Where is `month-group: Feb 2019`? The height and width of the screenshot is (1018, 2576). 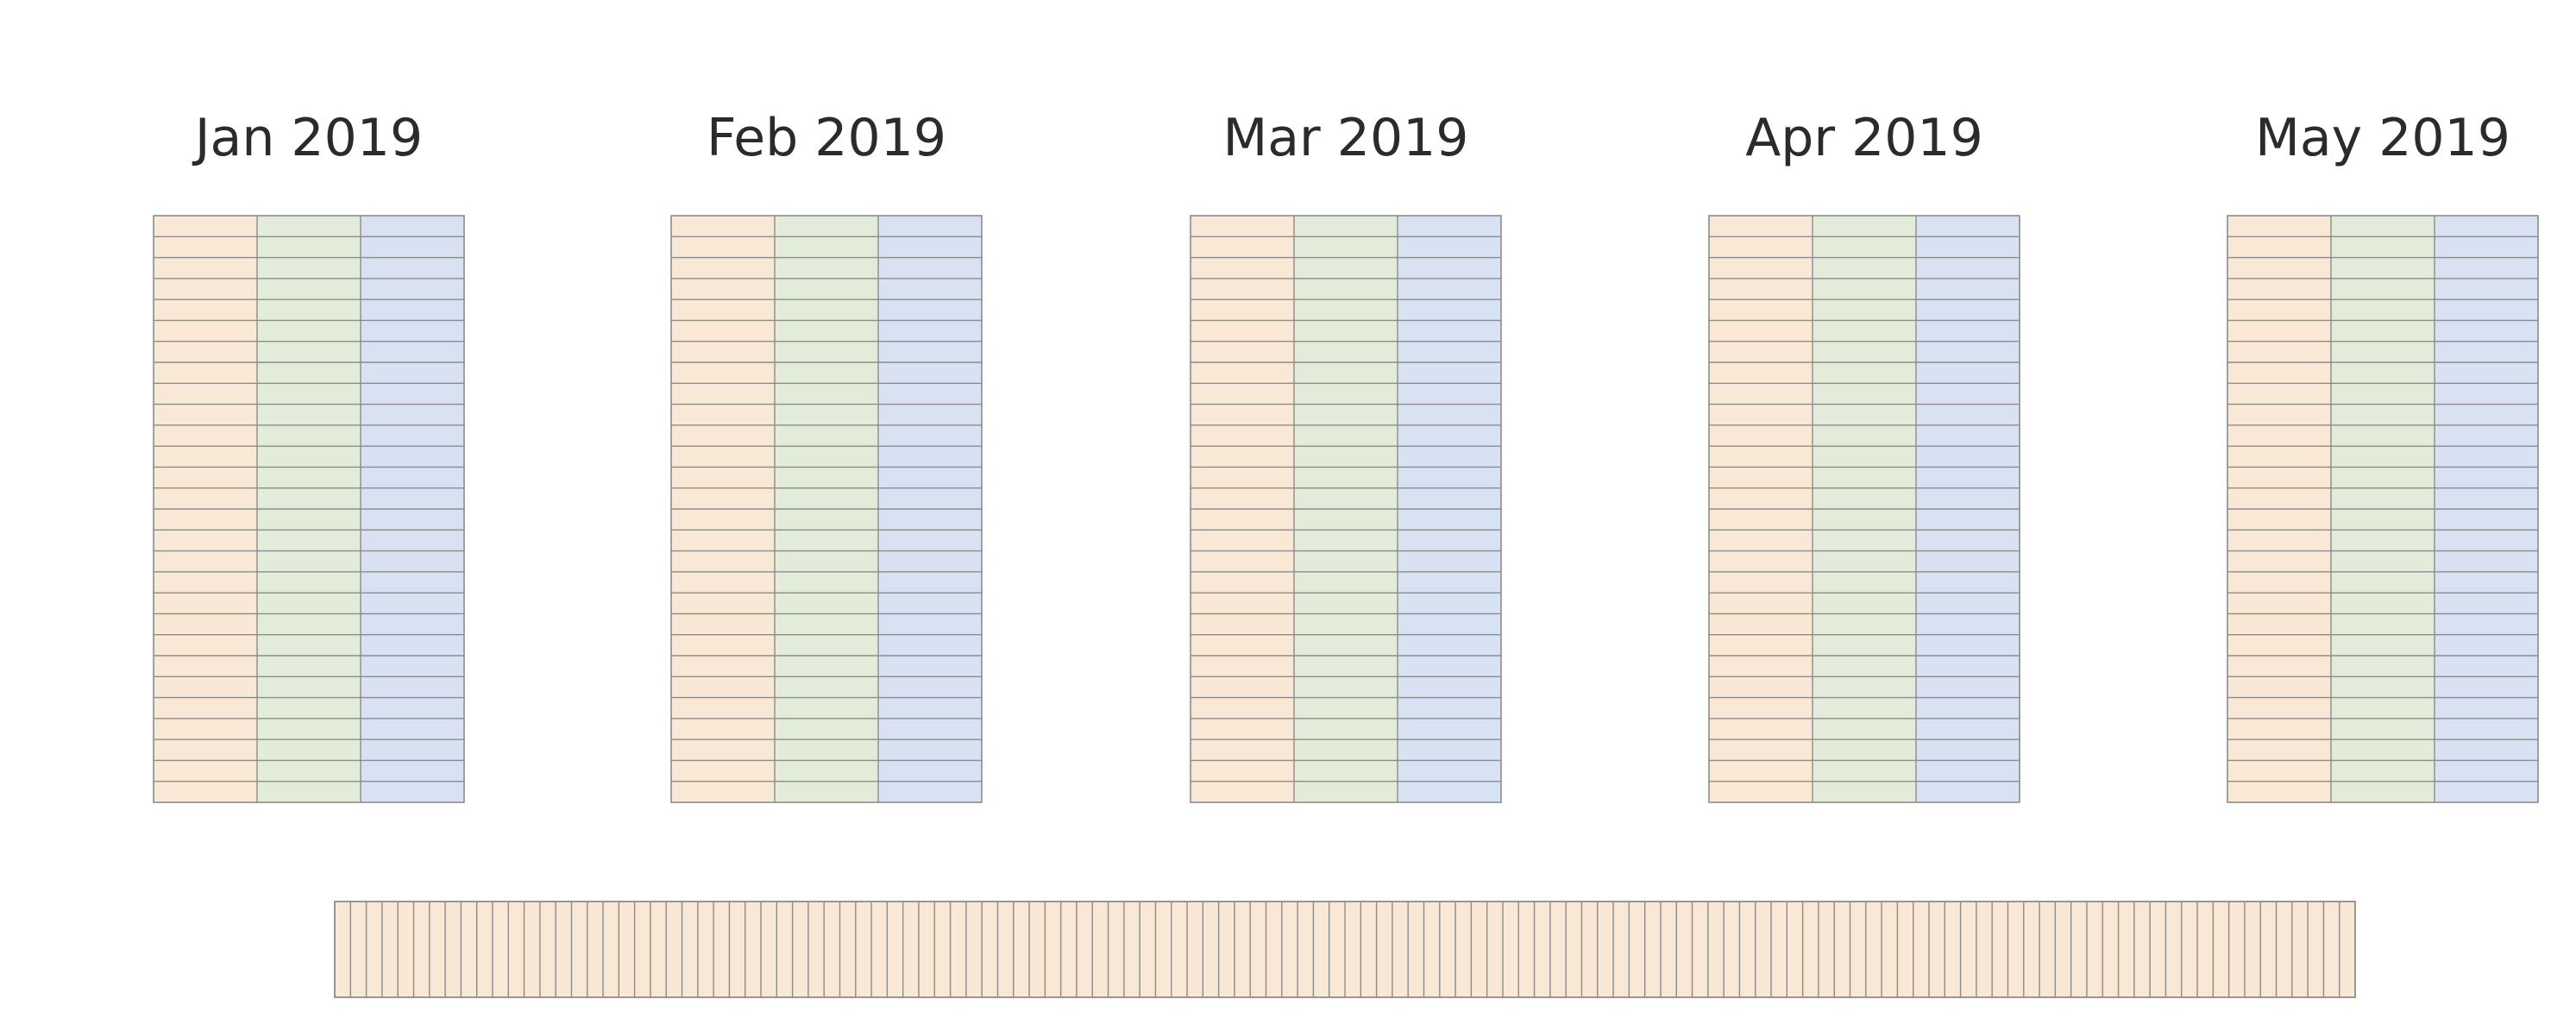
month-group: Feb 2019 is located at coordinates (826, 456).